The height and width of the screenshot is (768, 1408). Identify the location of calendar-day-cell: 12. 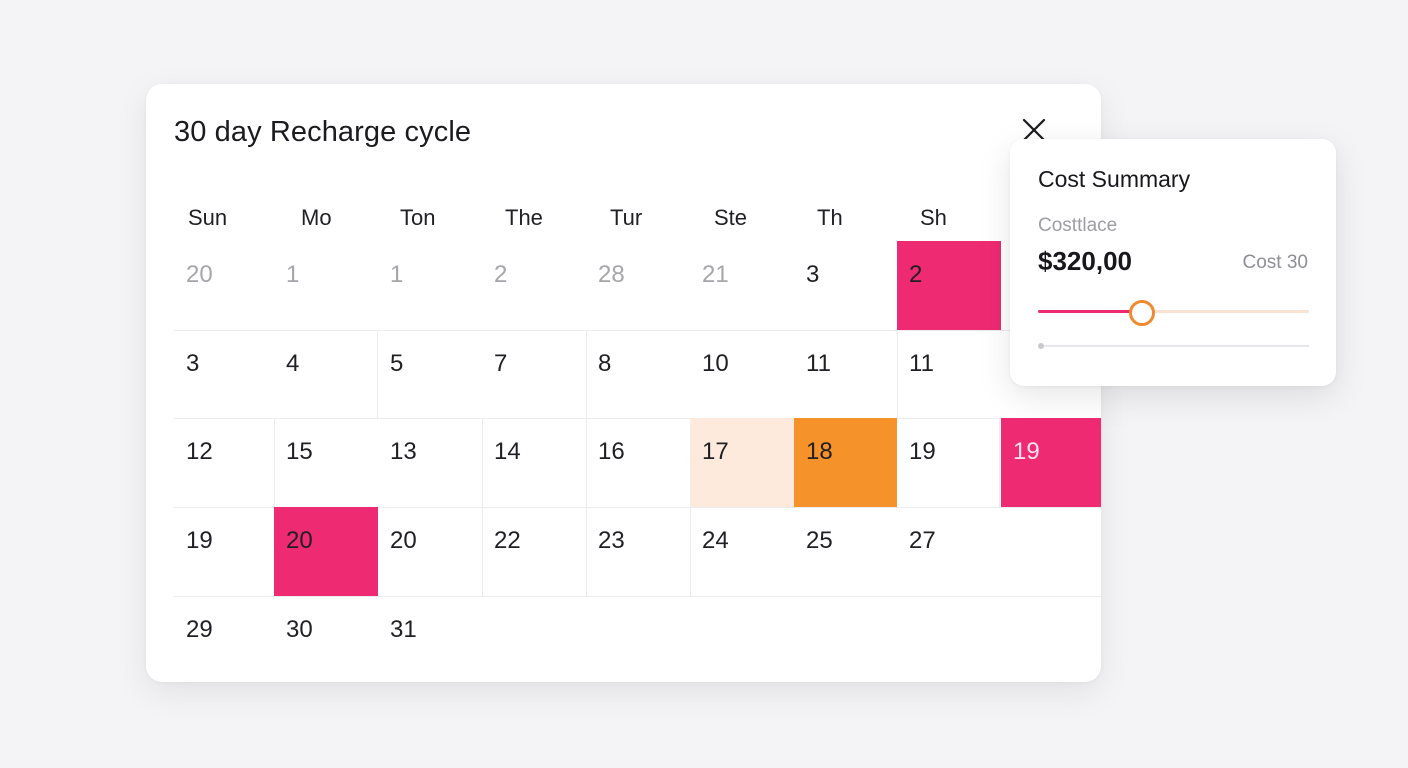
(199, 451).